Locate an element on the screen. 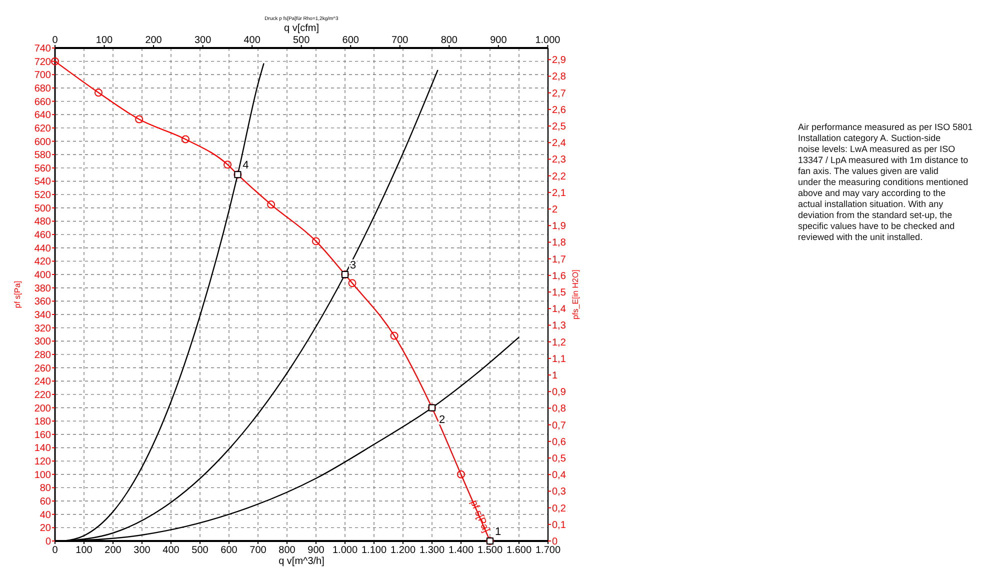  annotation: 1 is located at coordinates (498, 532).